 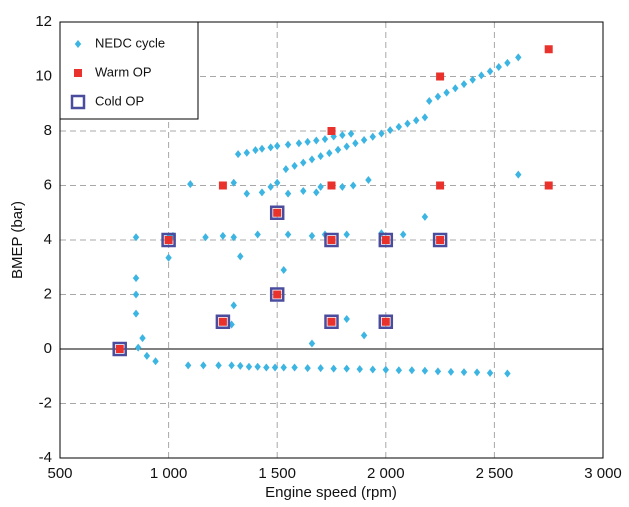 What do you see at coordinates (43, 21) in the screenshot?
I see `y-tick-label: 12` at bounding box center [43, 21].